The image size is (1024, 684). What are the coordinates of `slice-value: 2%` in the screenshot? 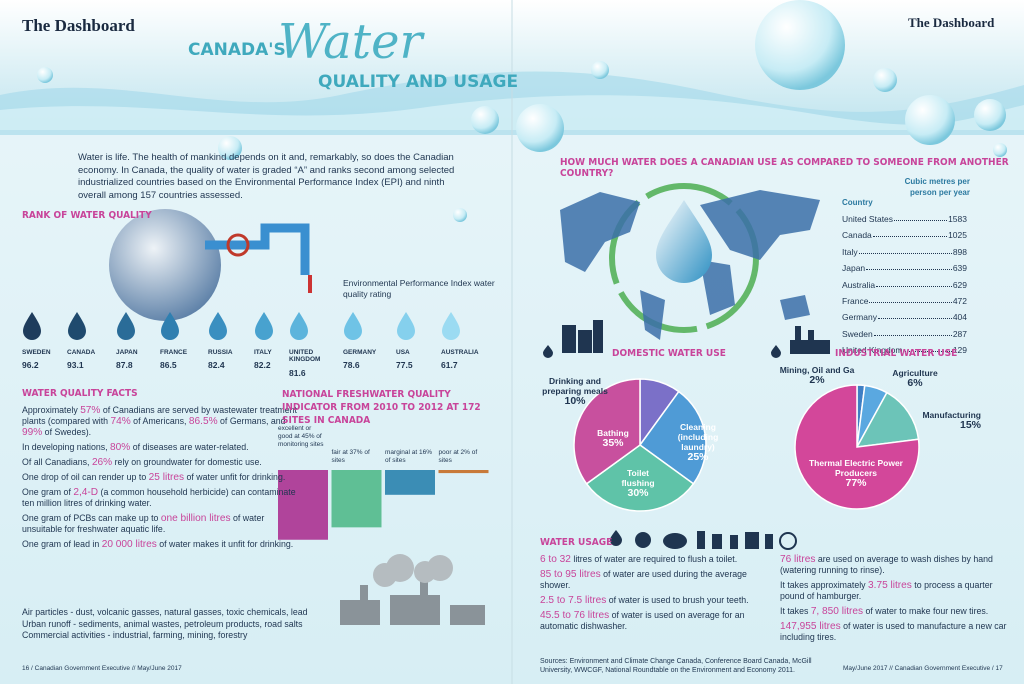 It's located at (817, 380).